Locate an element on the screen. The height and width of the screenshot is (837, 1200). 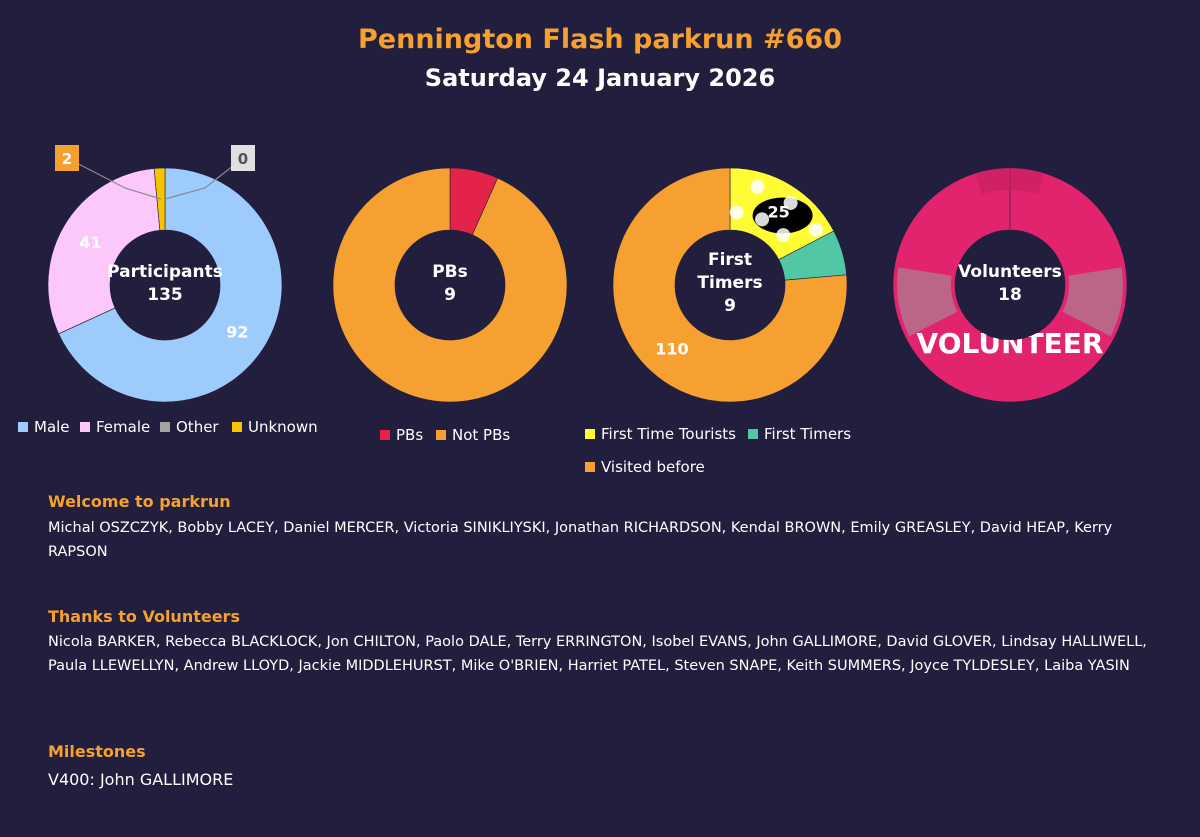
center-value: 18 is located at coordinates (1010, 295).